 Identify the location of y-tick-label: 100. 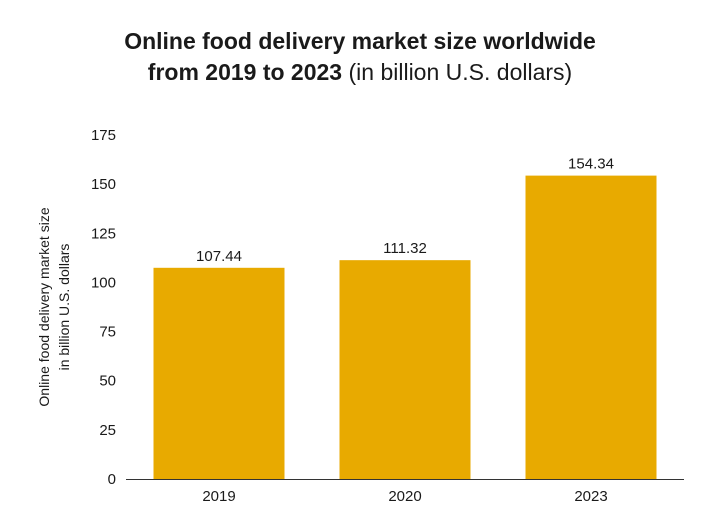
(103, 282).